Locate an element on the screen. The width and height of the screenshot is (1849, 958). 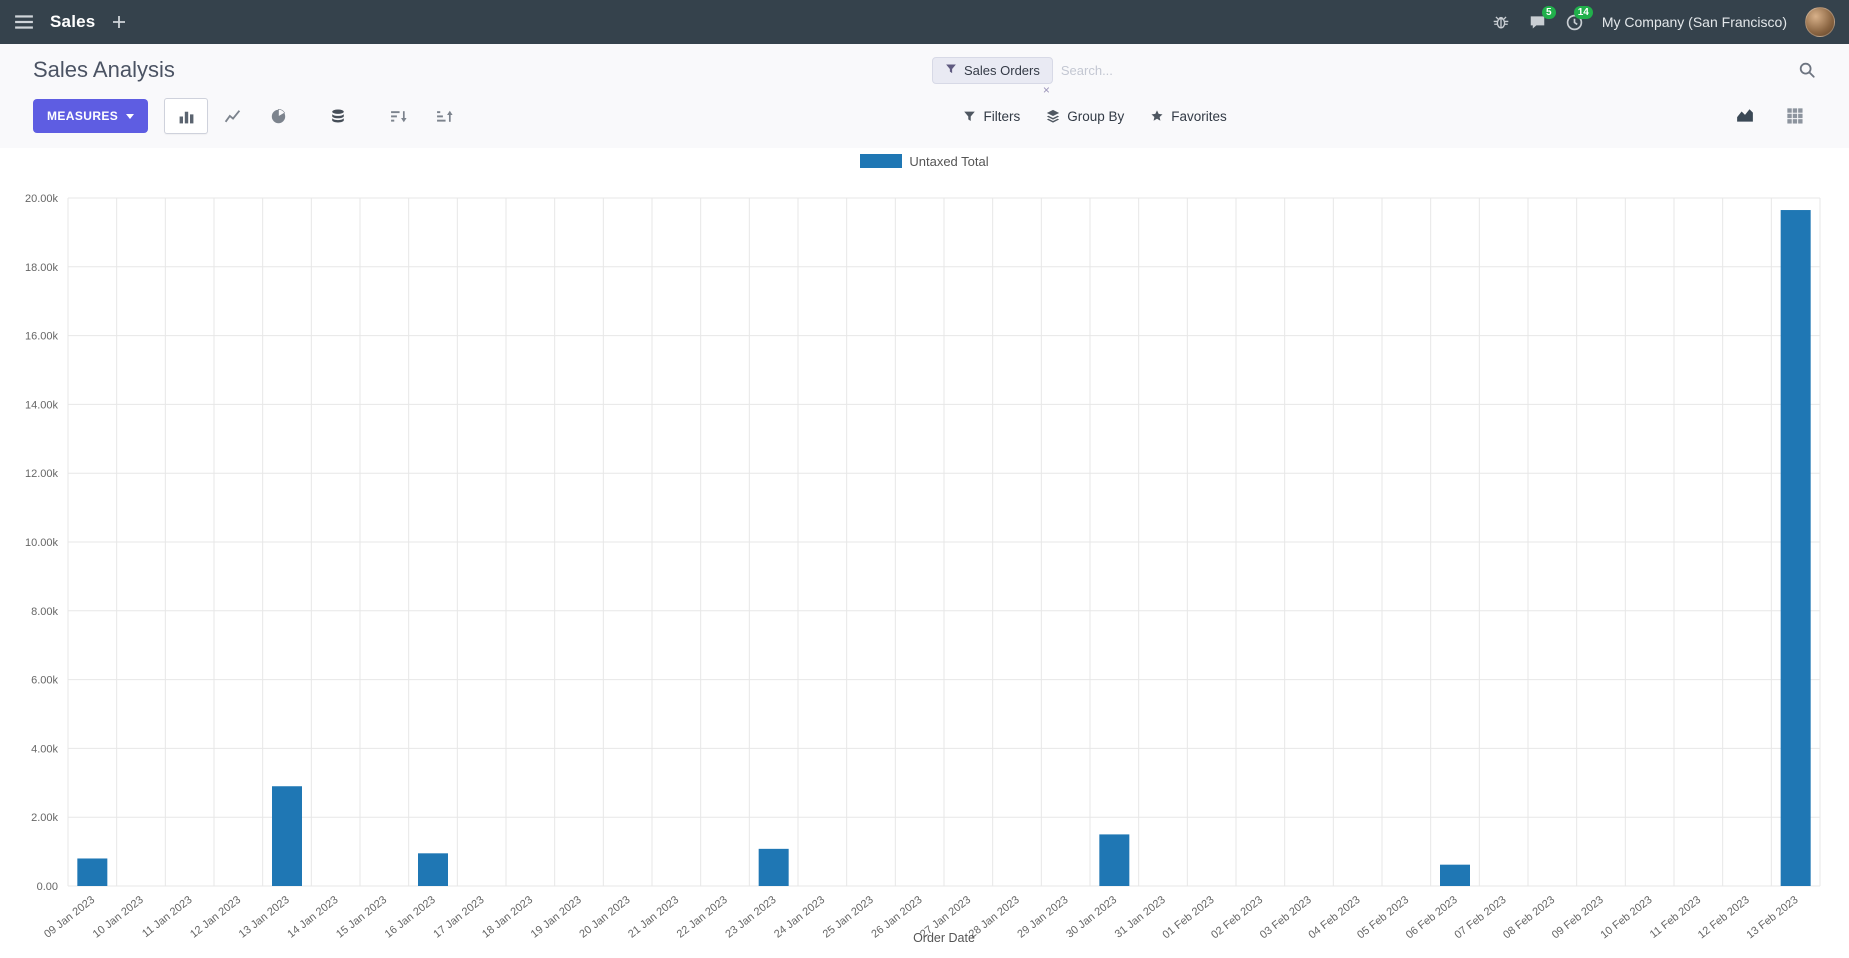
messages-icon: 5 is located at coordinates (1542, 18).